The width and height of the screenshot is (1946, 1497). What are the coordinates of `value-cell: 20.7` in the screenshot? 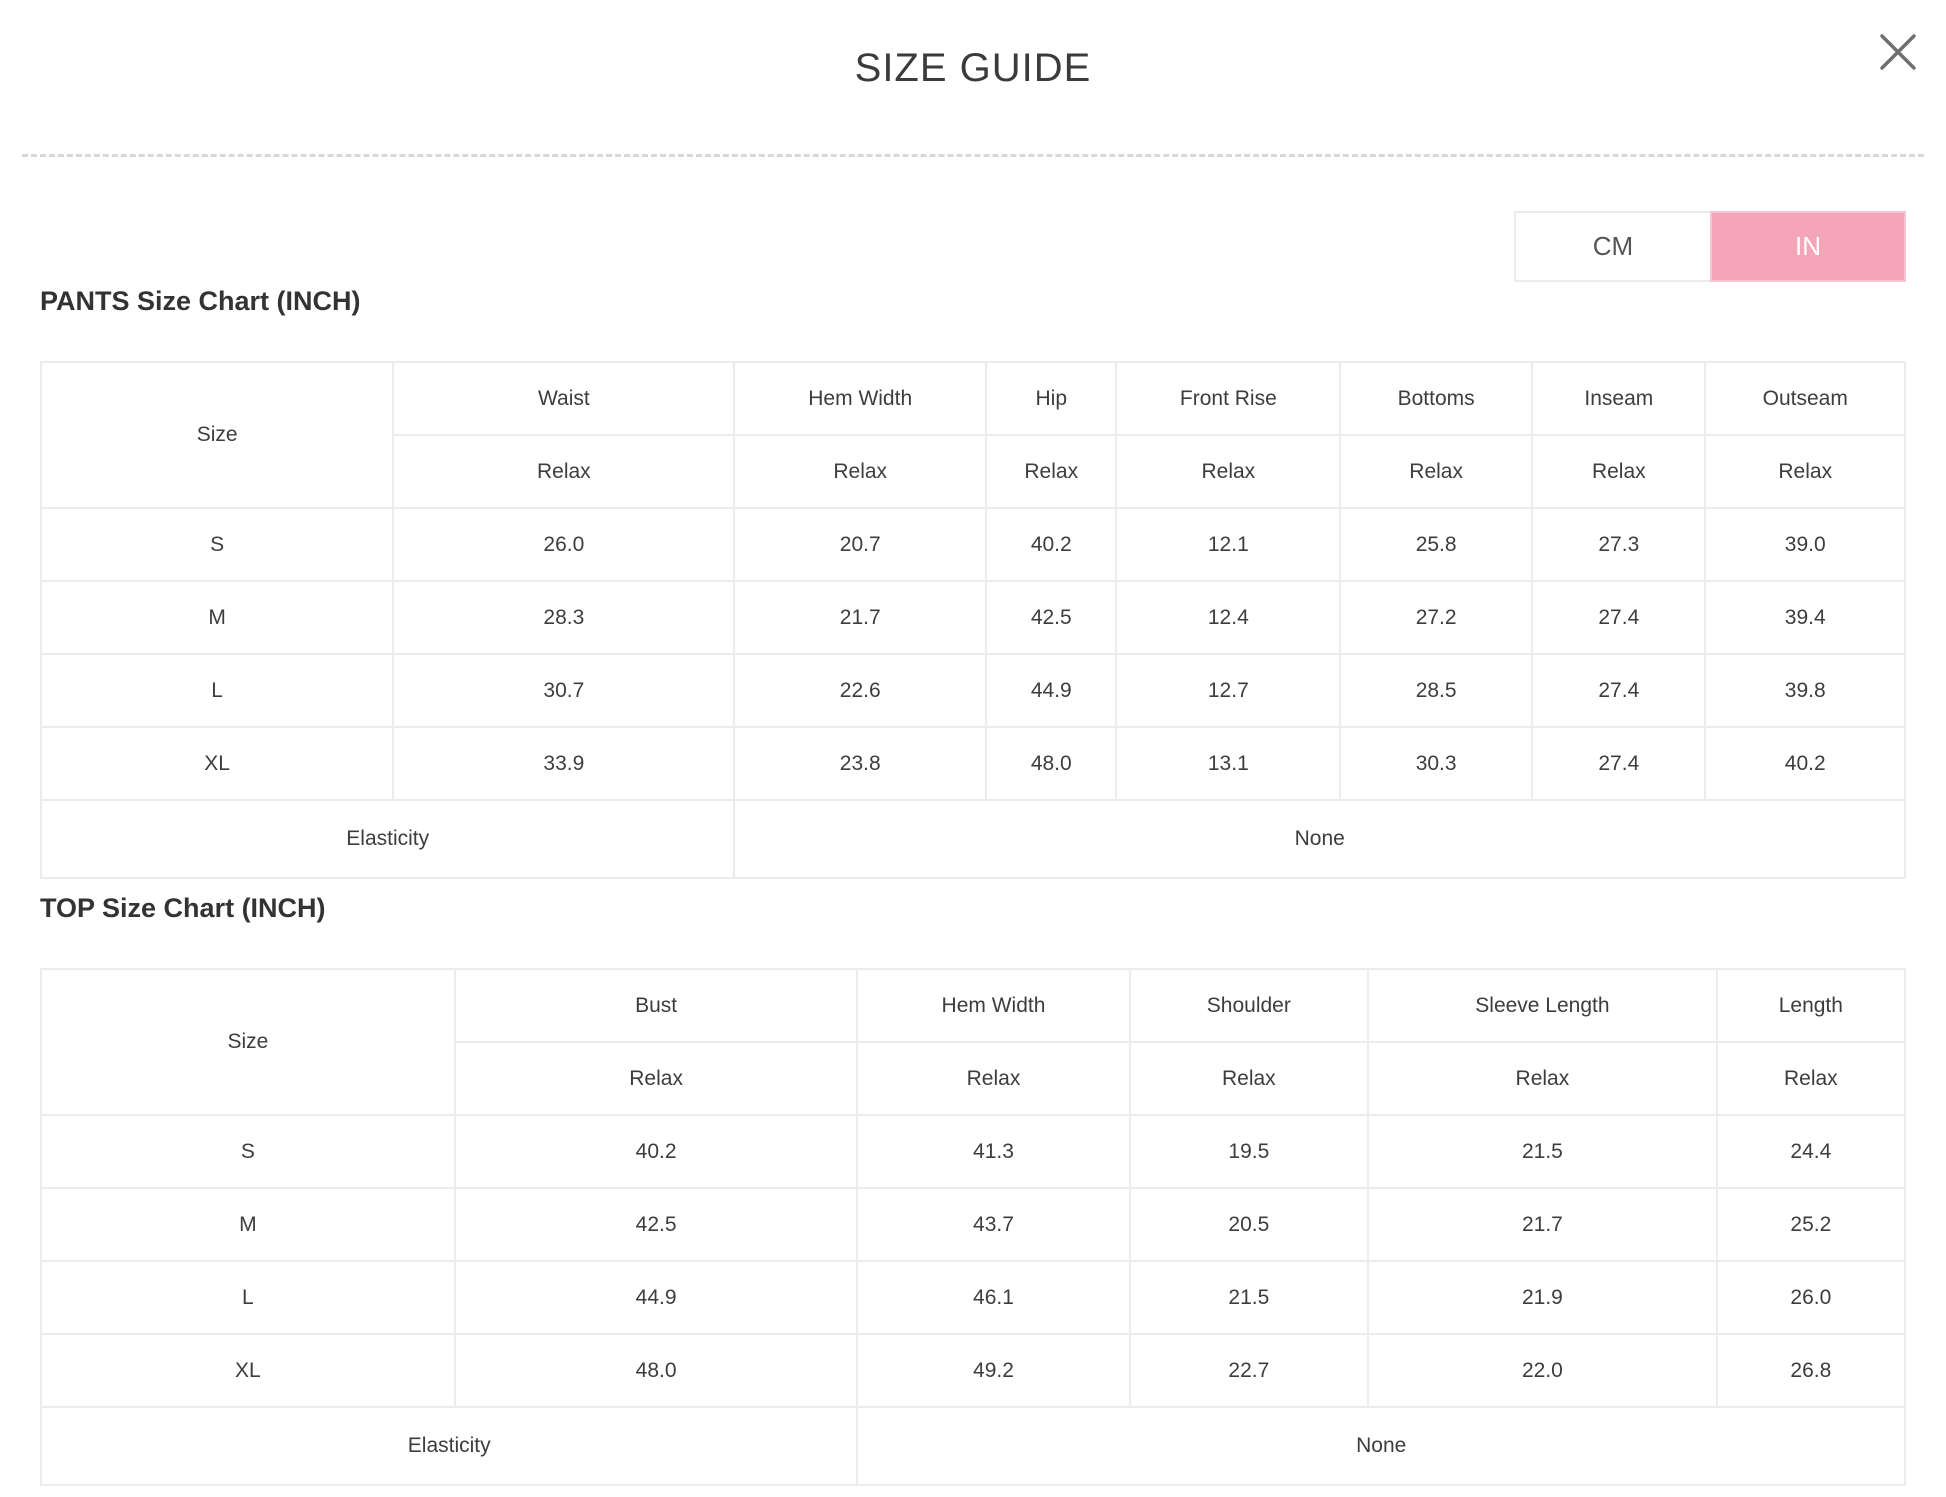 It's located at (860, 544).